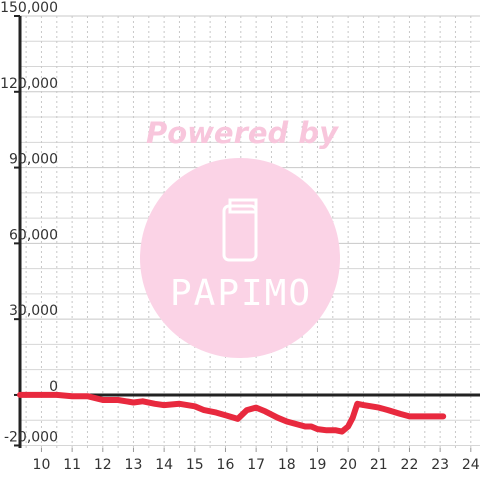 The image size is (480, 480). I want to click on phone-icon, so click(240, 230).